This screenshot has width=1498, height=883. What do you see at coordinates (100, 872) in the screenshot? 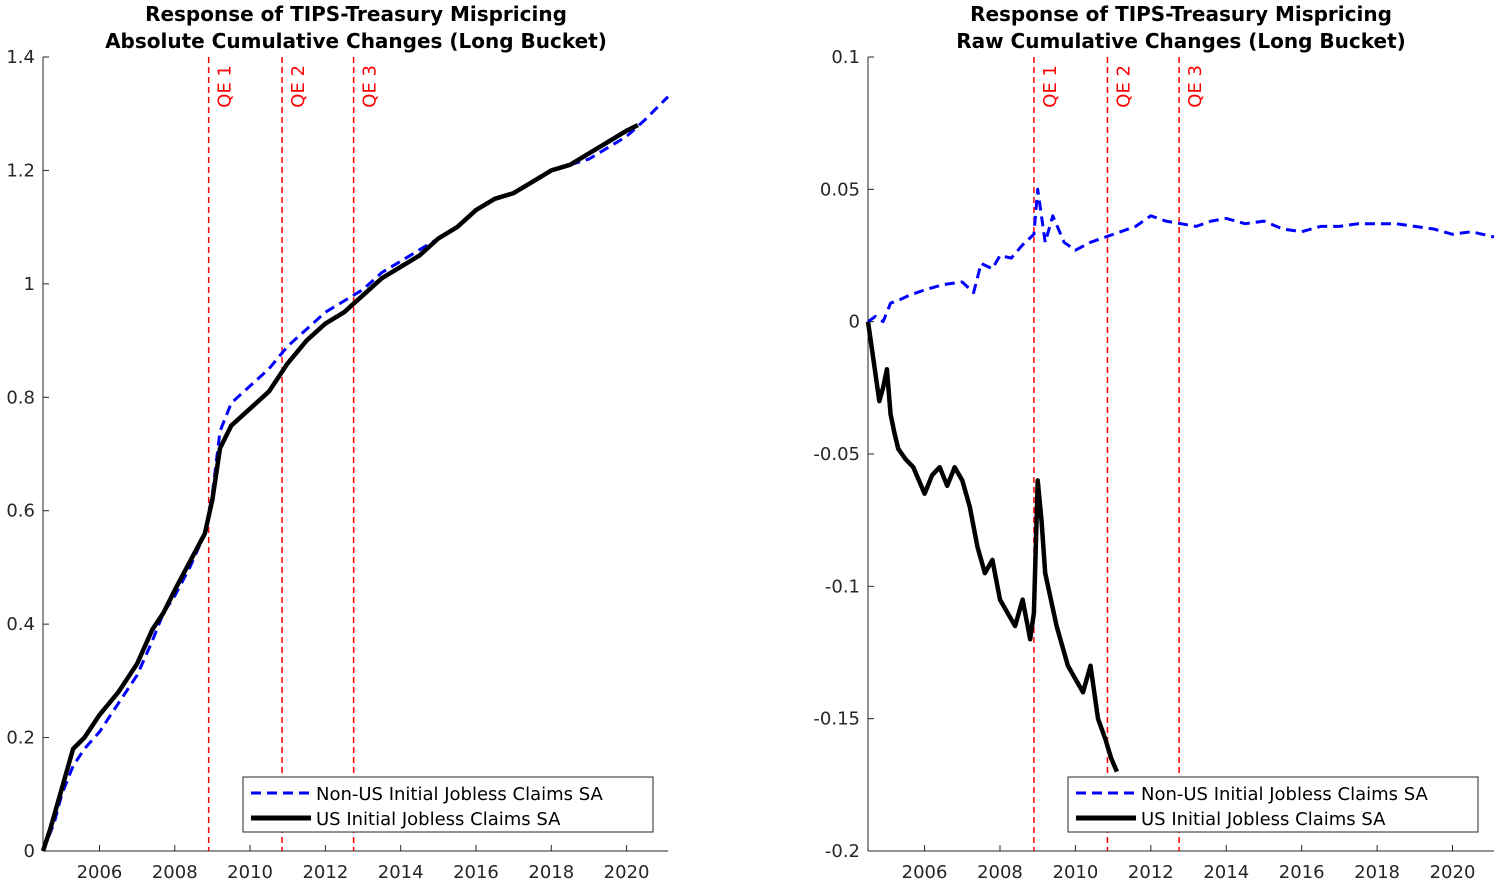
I see `left-x-tick-label: 2006` at bounding box center [100, 872].